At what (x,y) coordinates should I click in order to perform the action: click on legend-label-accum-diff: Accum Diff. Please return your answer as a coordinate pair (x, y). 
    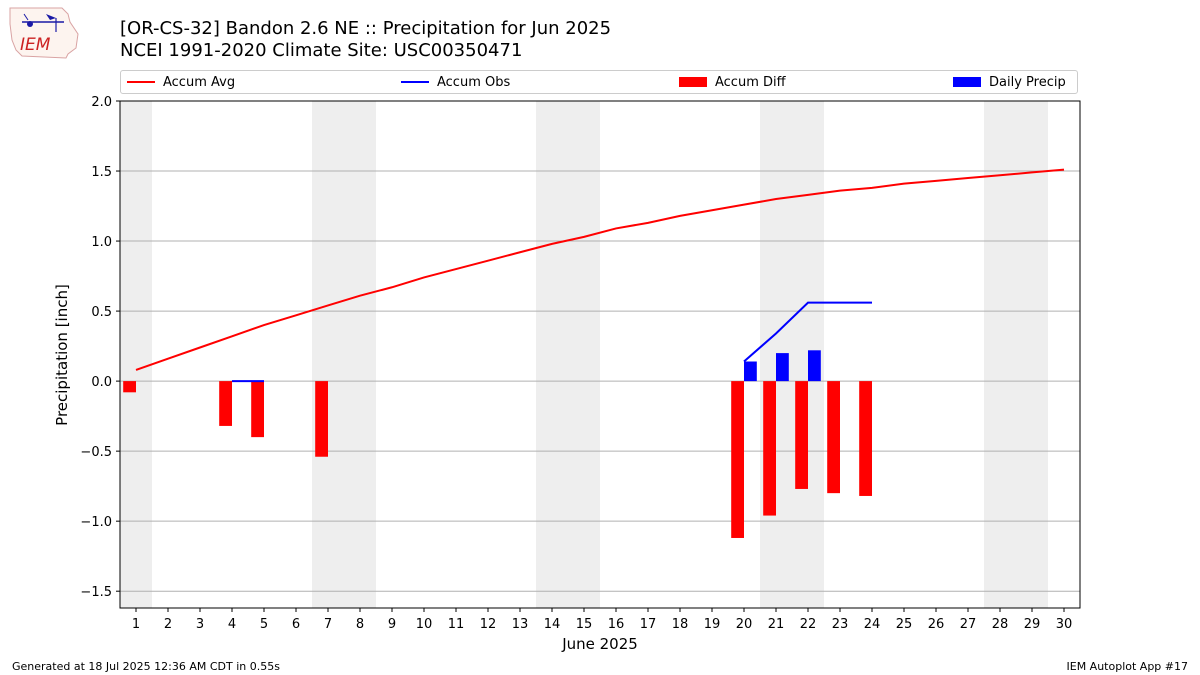
    Looking at the image, I should click on (750, 82).